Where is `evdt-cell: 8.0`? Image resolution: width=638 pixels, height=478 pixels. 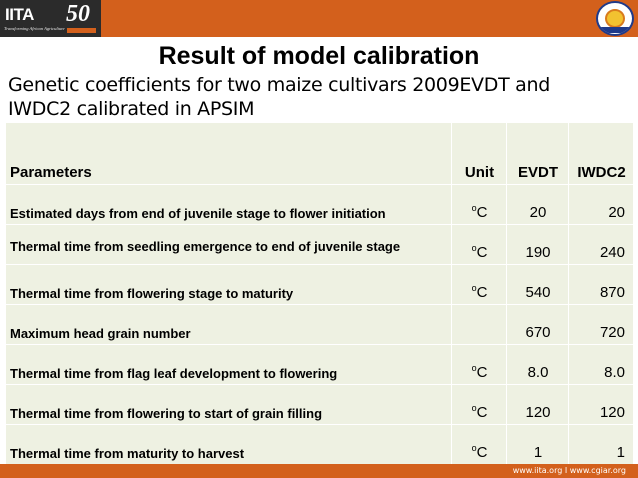
evdt-cell: 8.0 is located at coordinates (537, 364).